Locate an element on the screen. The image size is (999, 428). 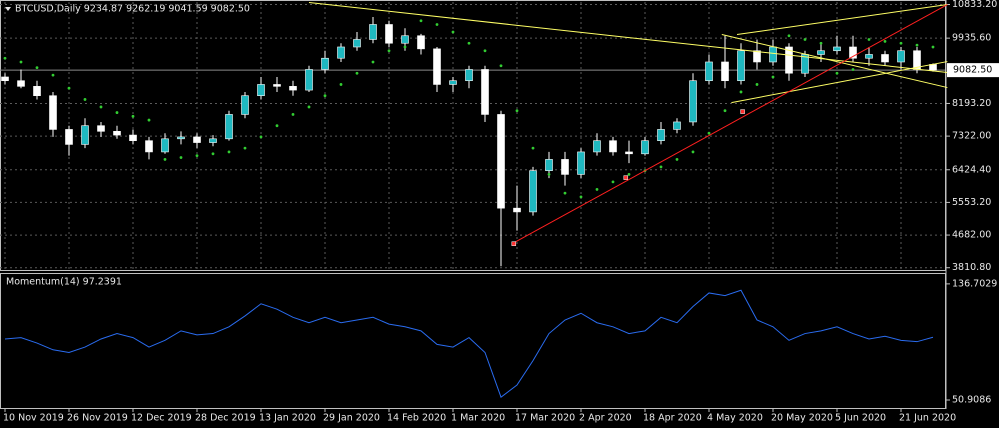
x-tick-label: 4 May 2020 is located at coordinates (735, 418).